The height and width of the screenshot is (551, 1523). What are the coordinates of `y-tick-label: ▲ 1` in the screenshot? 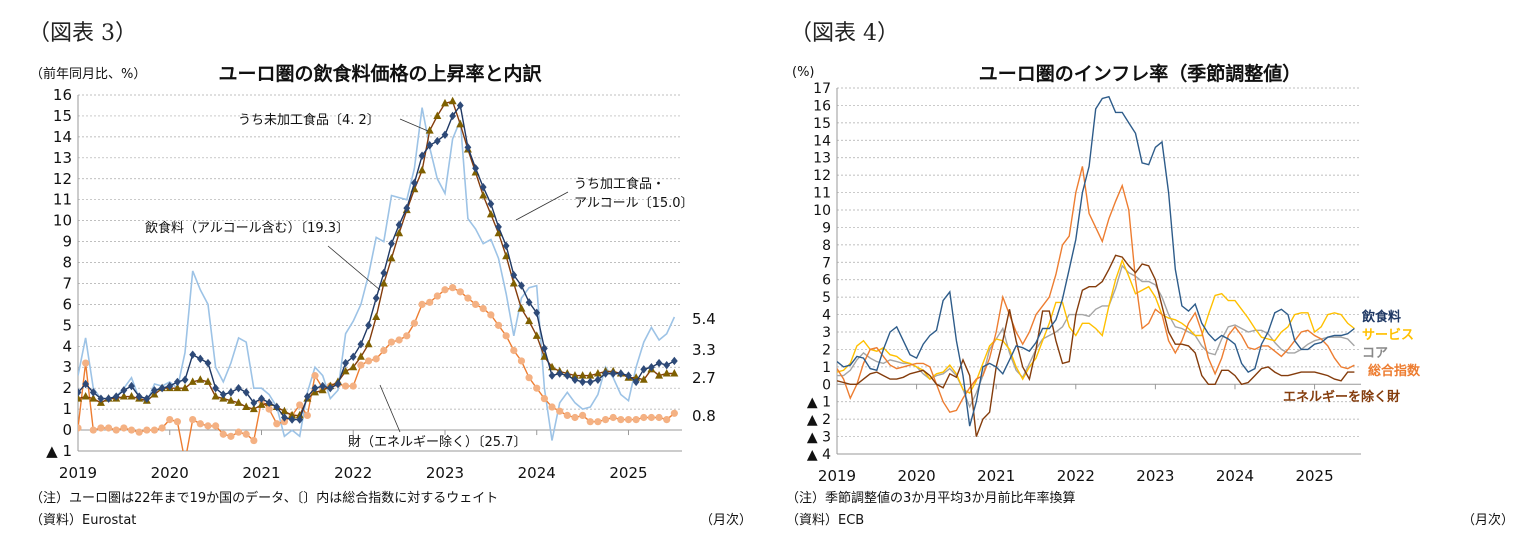 It's located at (59, 451).